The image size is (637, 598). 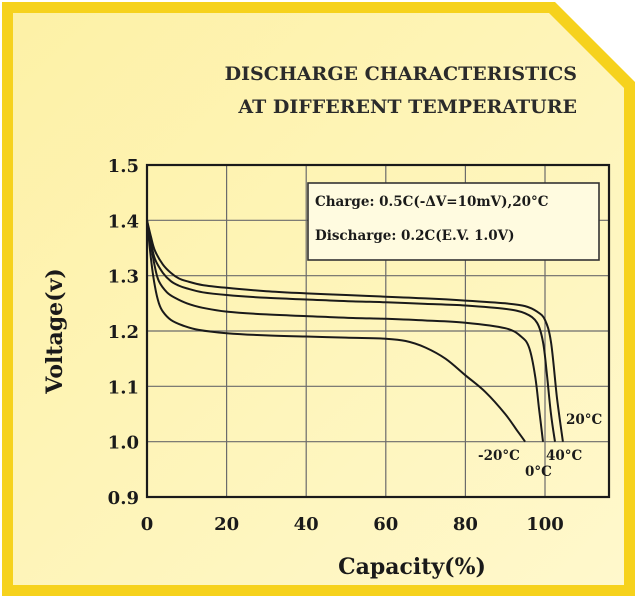 I want to click on y-tick-label-1.5: 1.5, so click(x=123, y=166).